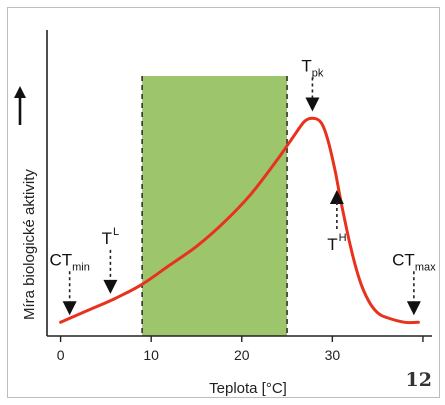 The image size is (445, 405). What do you see at coordinates (69, 283) in the screenshot?
I see `annotation-ctmin: CTmin` at bounding box center [69, 283].